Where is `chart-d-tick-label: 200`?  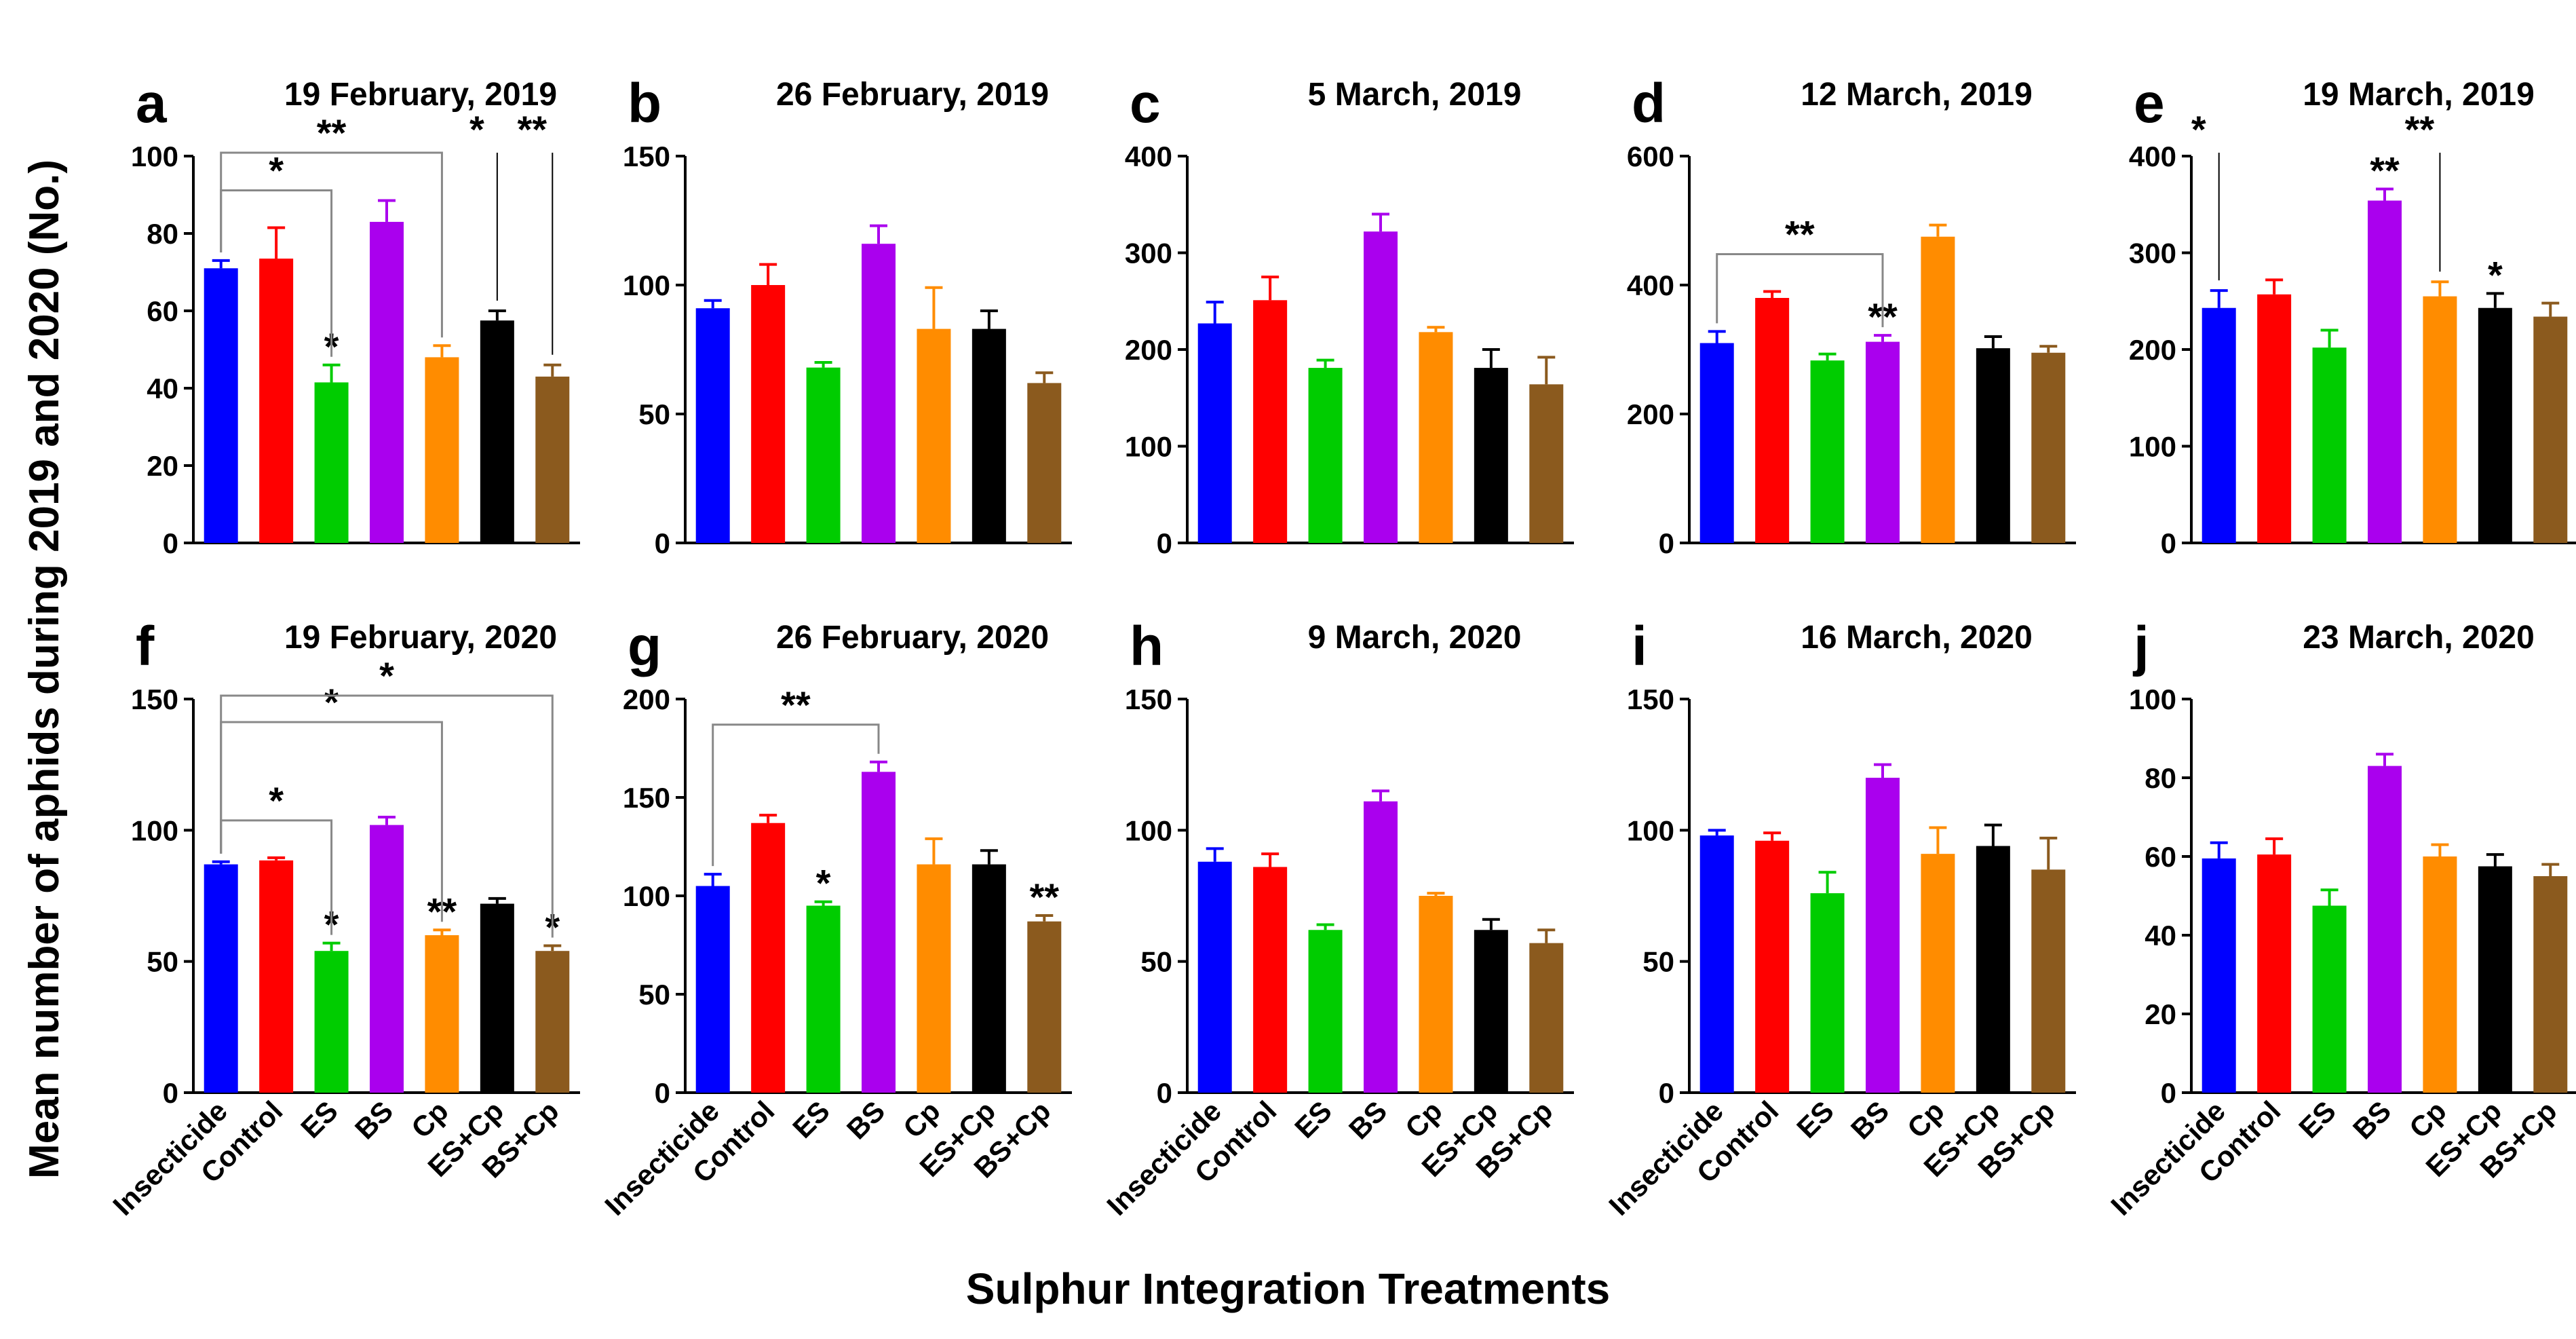
chart-d-tick-label: 200 is located at coordinates (1651, 414).